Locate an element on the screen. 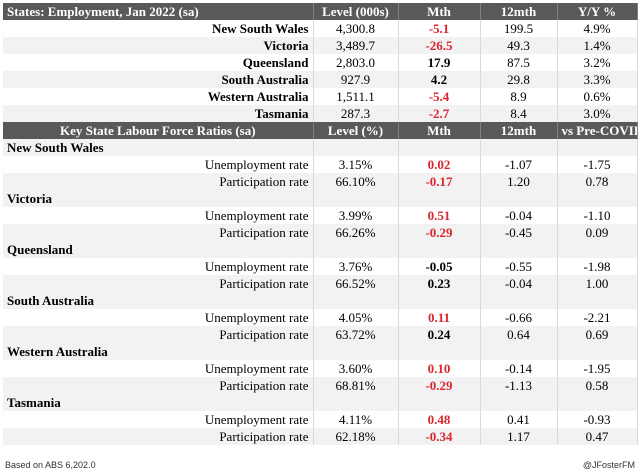 The image size is (640, 476). twelve-month-value: 49.3 is located at coordinates (519, 45).